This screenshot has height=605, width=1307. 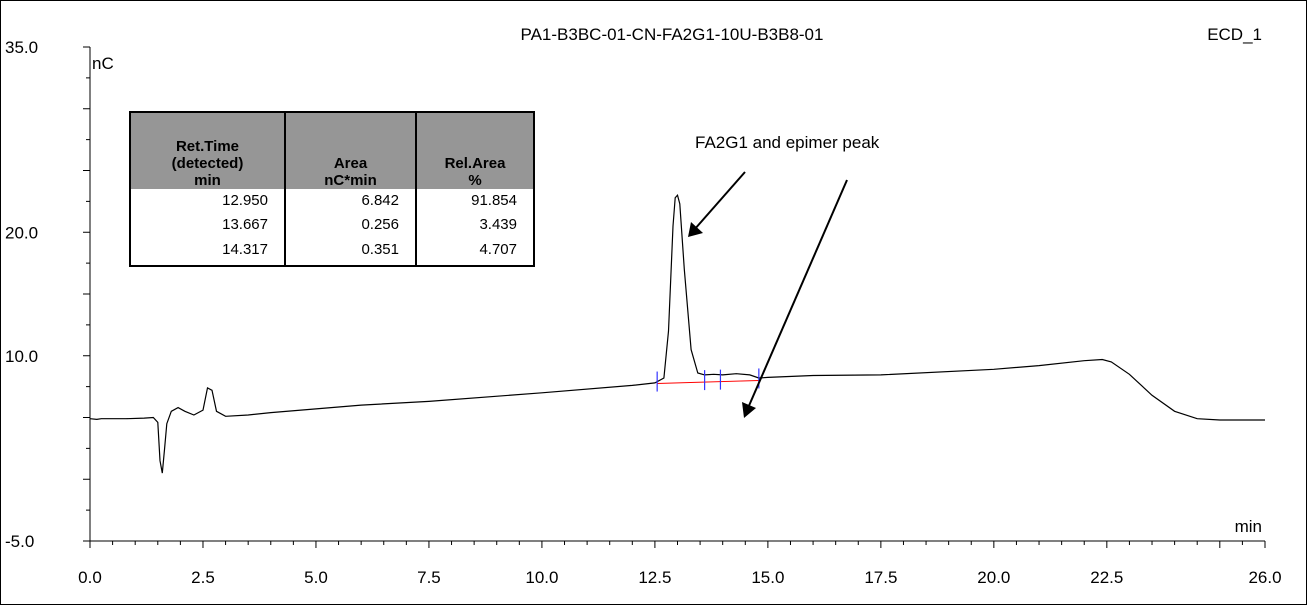 I want to click on chart-title: PA1-B3BC-01-CN-FA2G1-10U-B3B8-01, so click(x=672, y=34).